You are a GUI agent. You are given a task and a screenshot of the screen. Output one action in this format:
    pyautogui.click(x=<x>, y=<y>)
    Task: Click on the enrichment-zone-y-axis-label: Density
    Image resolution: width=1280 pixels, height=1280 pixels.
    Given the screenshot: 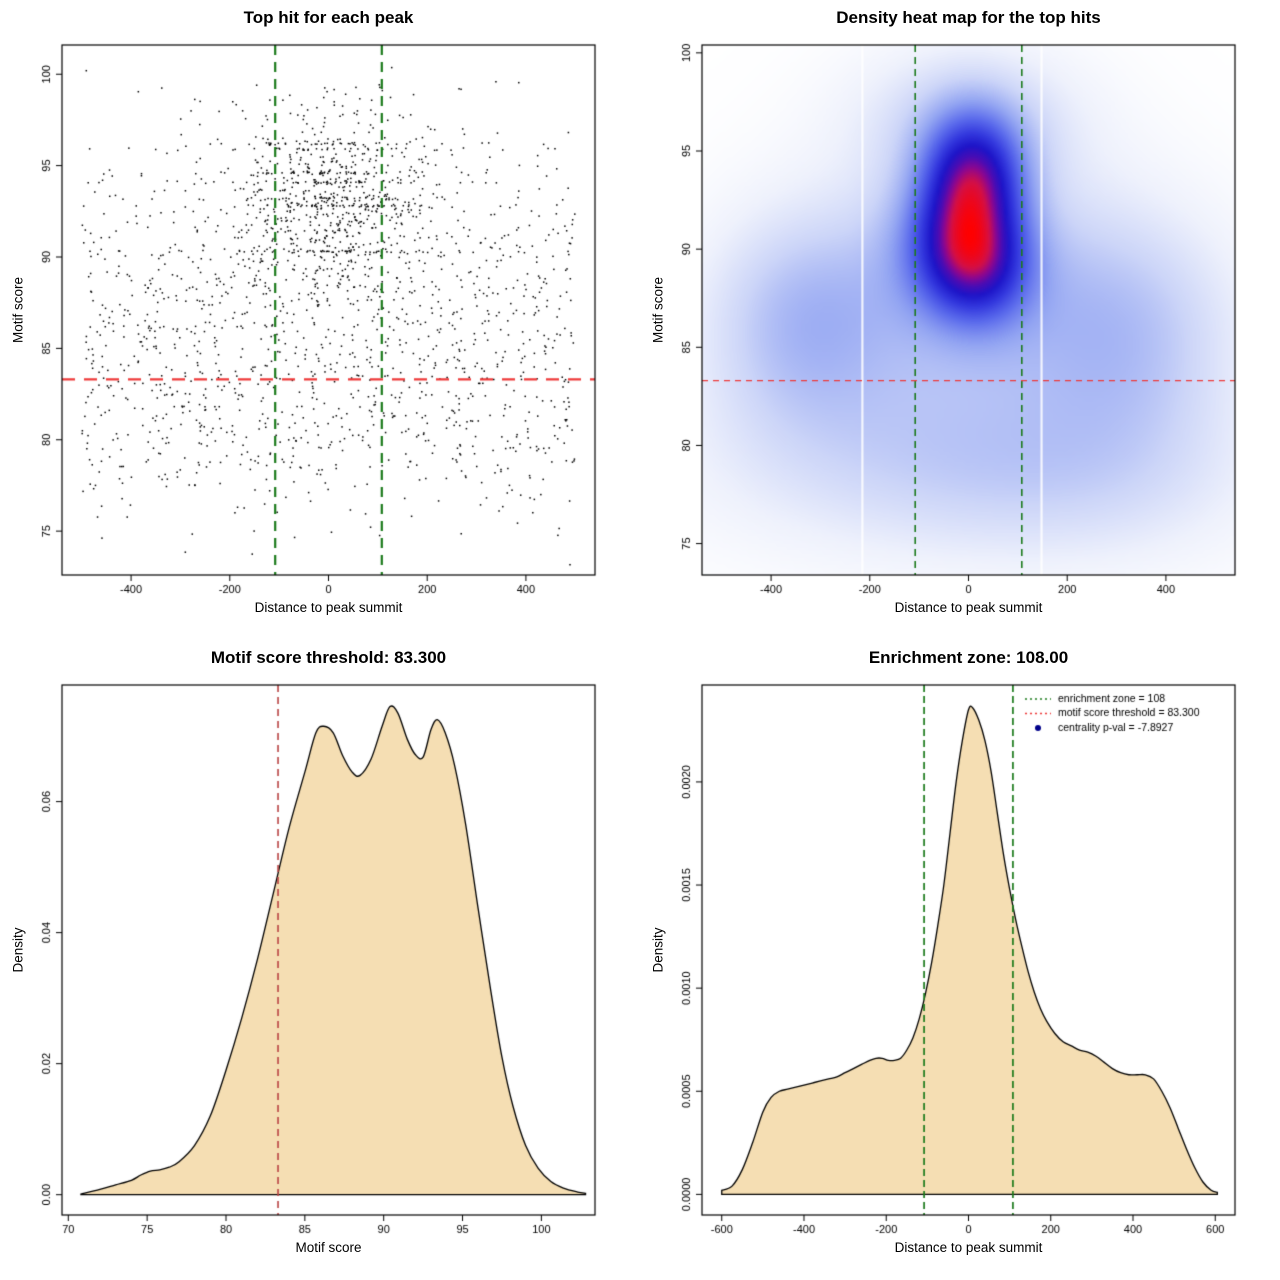 What is the action you would take?
    pyautogui.click(x=658, y=950)
    